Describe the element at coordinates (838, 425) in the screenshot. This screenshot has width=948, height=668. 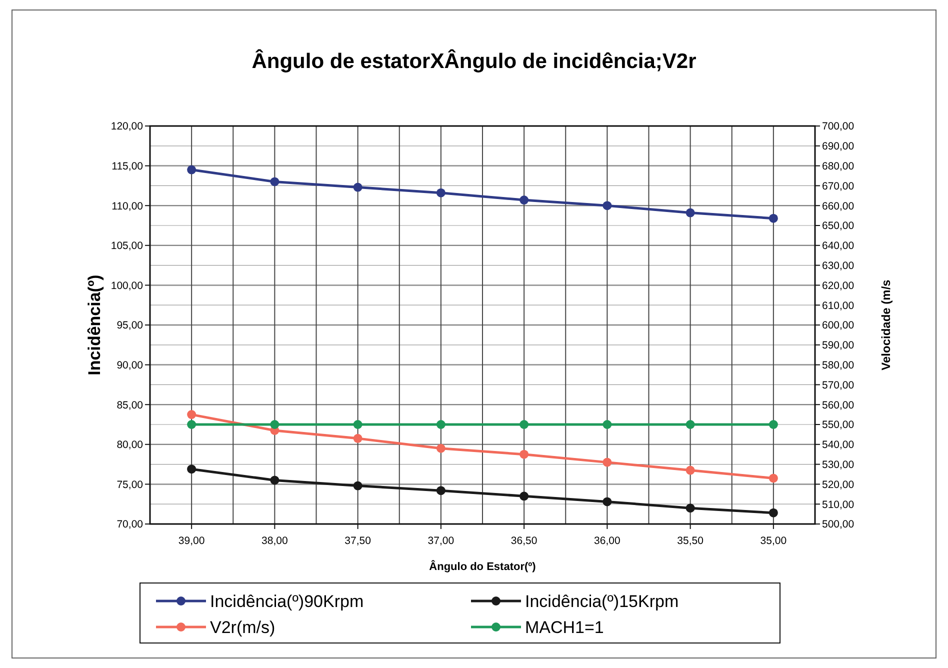
I see `y2-tick-label: 550,00` at that location.